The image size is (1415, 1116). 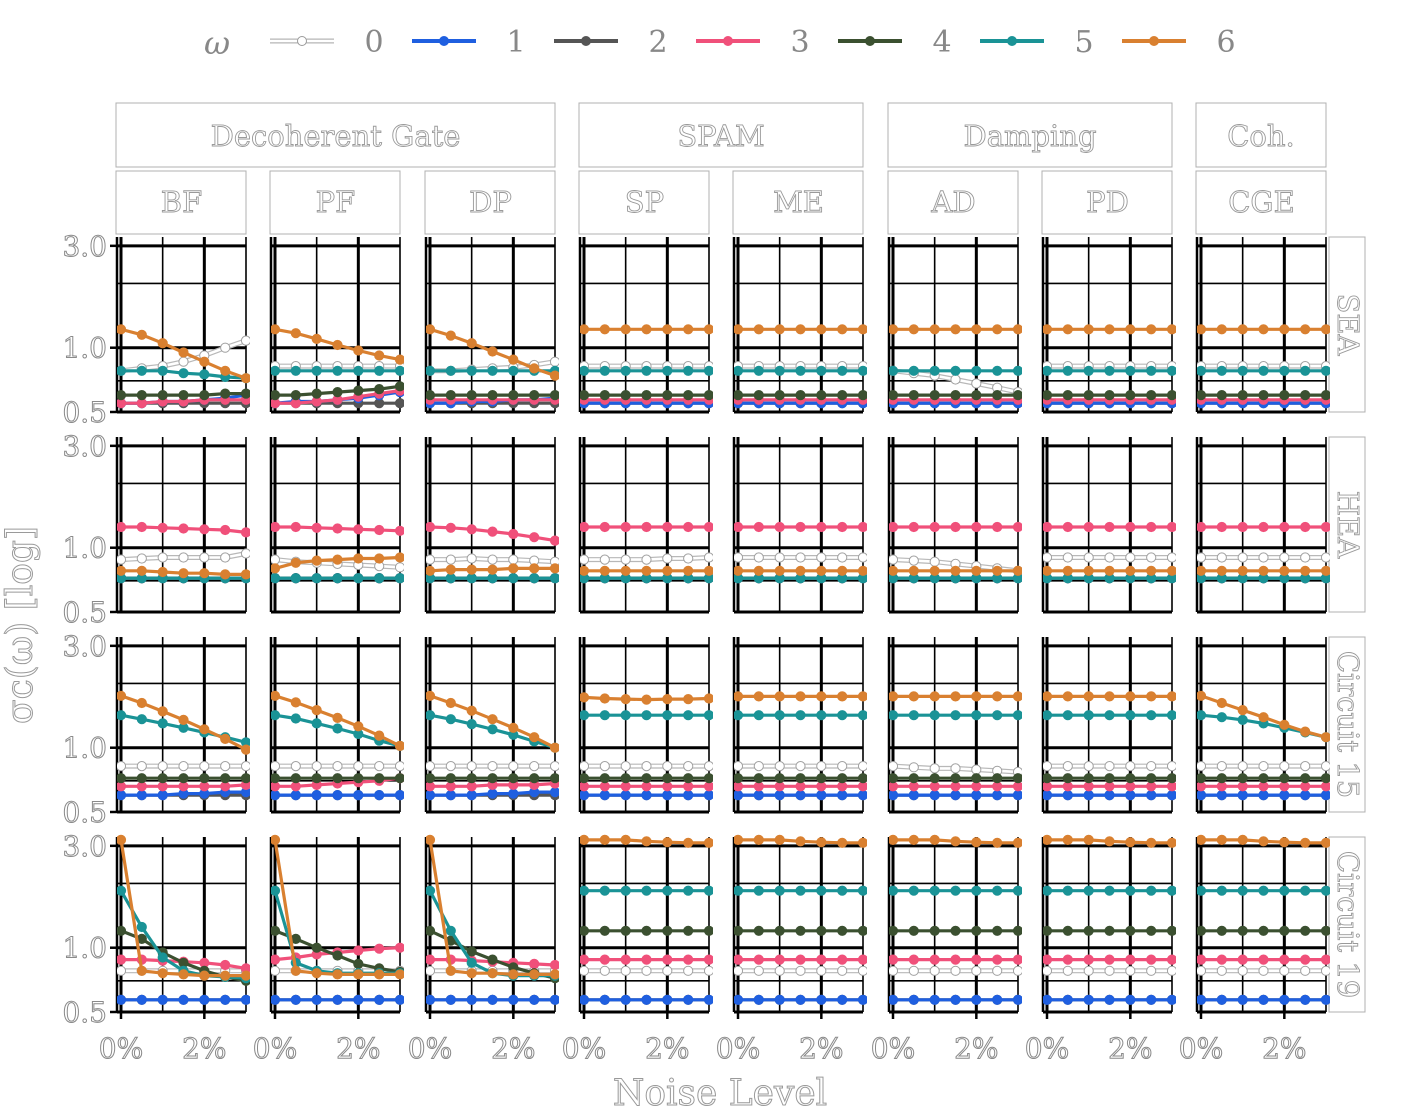 I want to click on legend-marker, so click(x=586, y=41).